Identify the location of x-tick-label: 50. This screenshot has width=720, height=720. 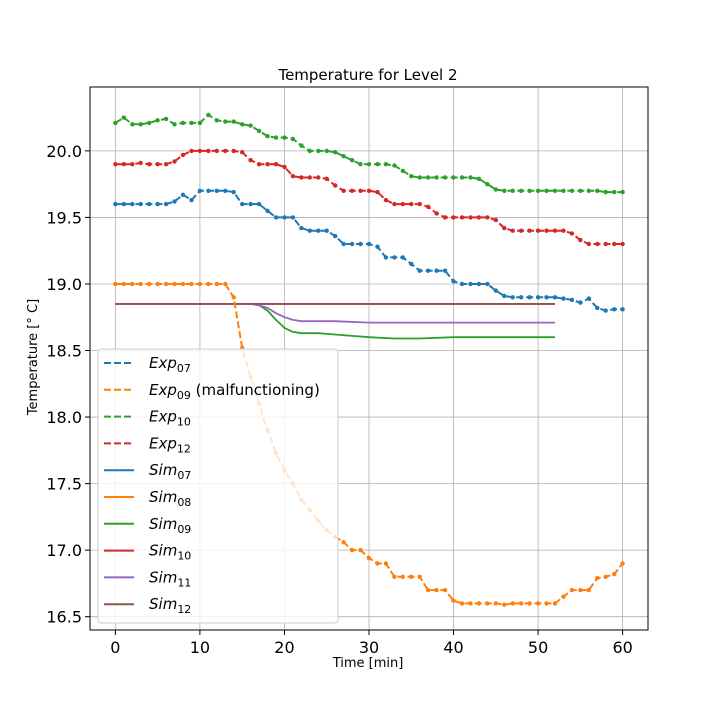
(538, 647).